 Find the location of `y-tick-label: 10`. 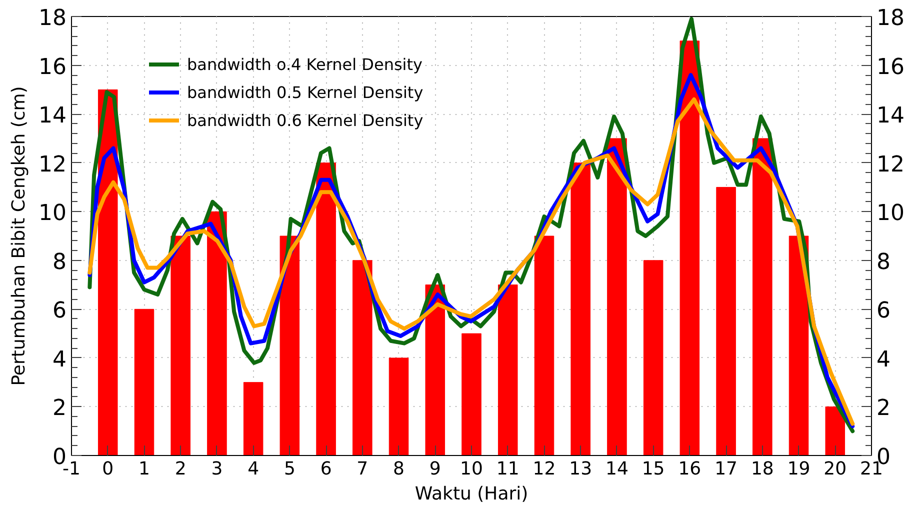

y-tick-label: 10 is located at coordinates (52, 213).